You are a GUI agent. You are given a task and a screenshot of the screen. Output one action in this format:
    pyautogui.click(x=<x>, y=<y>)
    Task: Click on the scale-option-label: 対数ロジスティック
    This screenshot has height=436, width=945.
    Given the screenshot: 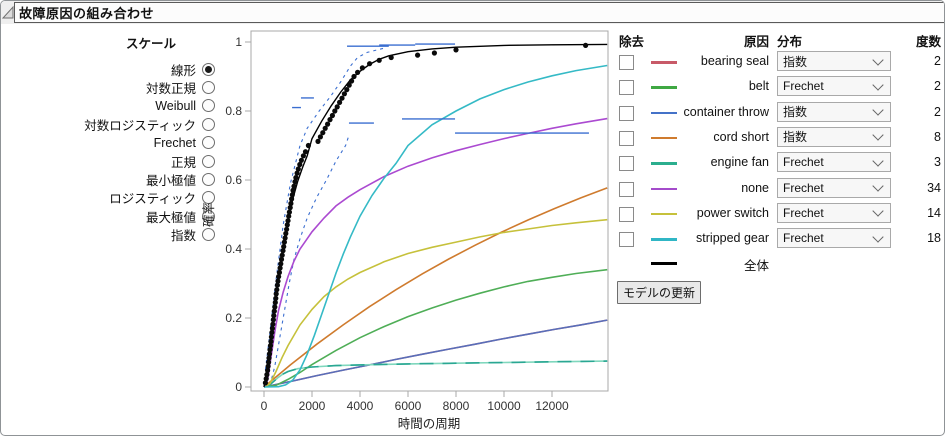 What is the action you would take?
    pyautogui.click(x=140, y=125)
    